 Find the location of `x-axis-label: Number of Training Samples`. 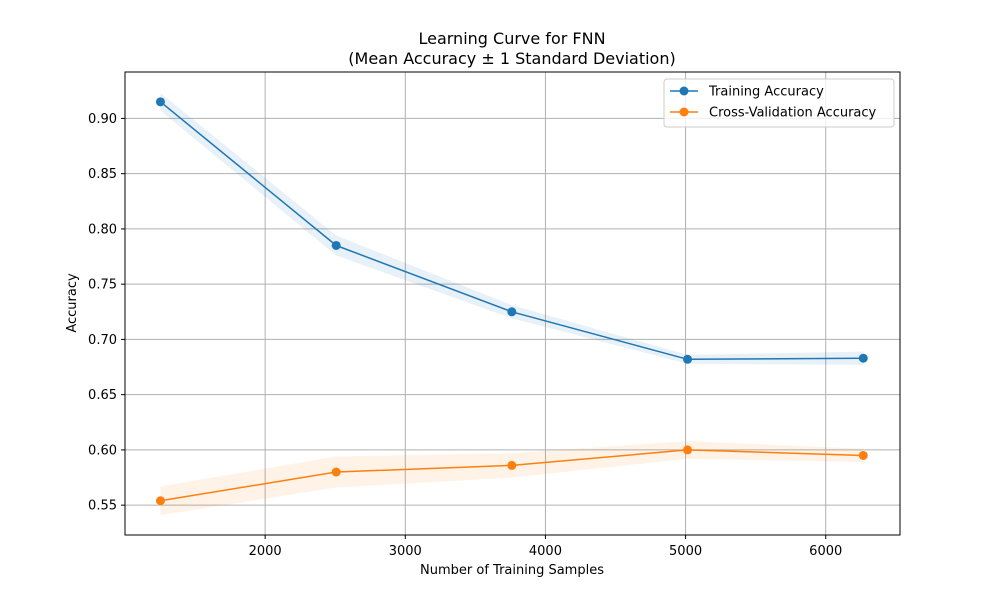

x-axis-label: Number of Training Samples is located at coordinates (512, 570).